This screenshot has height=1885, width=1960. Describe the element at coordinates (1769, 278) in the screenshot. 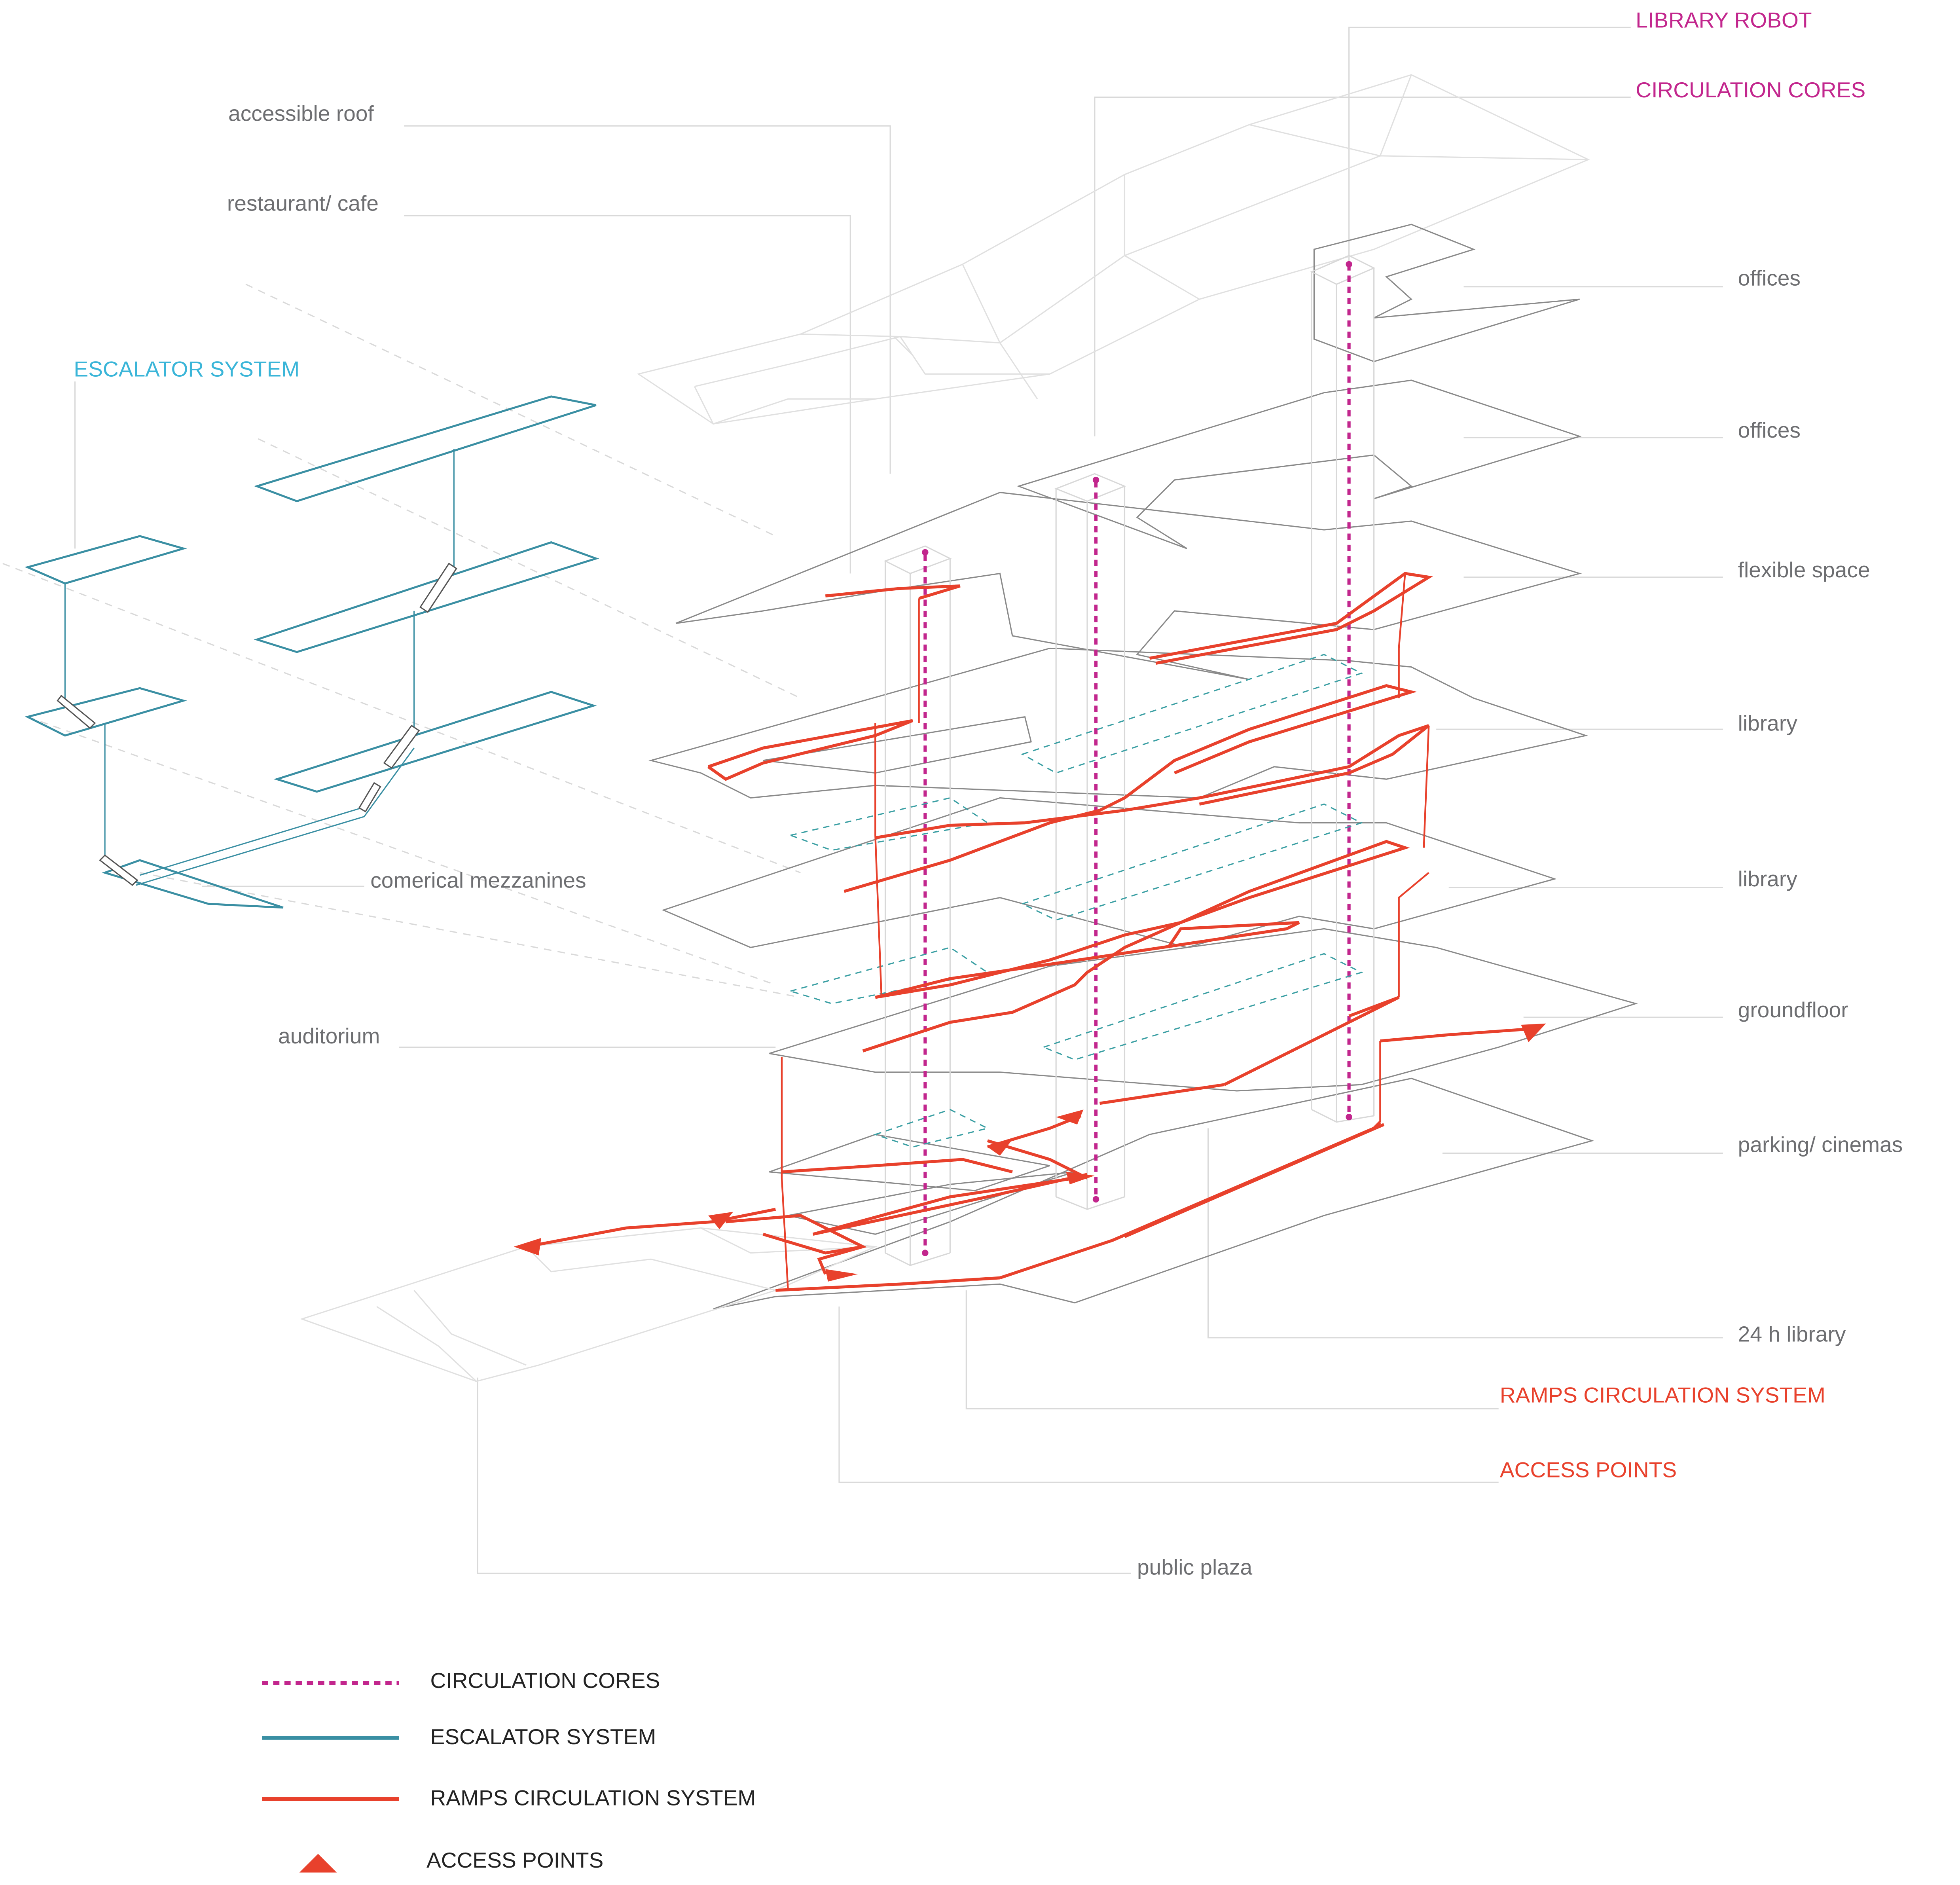

I see `label-offices-upper: offices` at that location.